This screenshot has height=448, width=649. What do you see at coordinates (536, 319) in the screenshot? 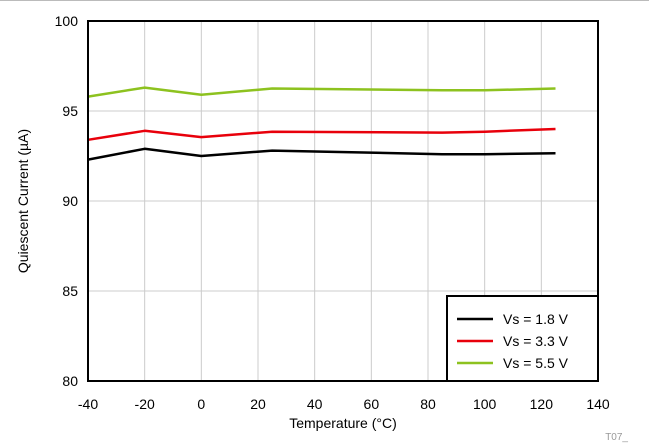
I see `legend-label: Vs = 1.8 V` at bounding box center [536, 319].